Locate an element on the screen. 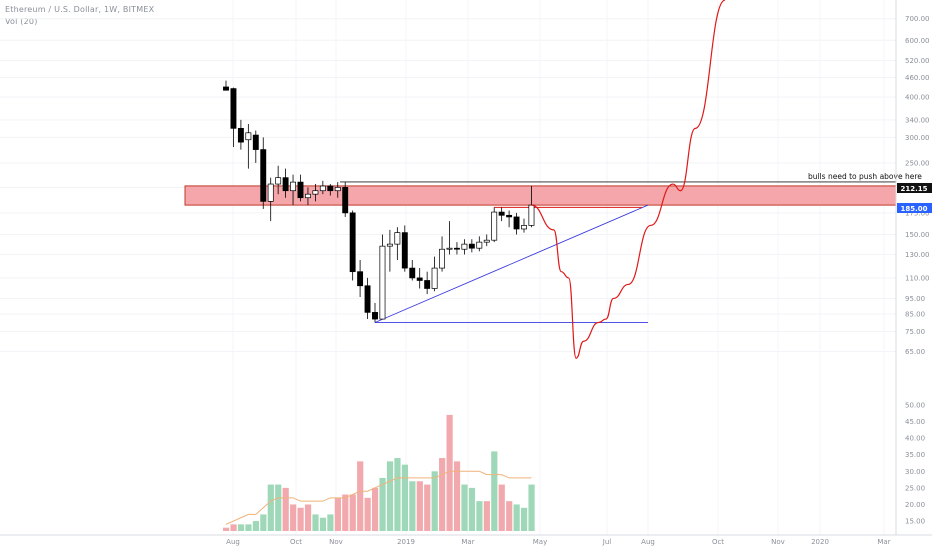 The height and width of the screenshot is (550, 932). volume-tick-label: 30.00 is located at coordinates (915, 472).